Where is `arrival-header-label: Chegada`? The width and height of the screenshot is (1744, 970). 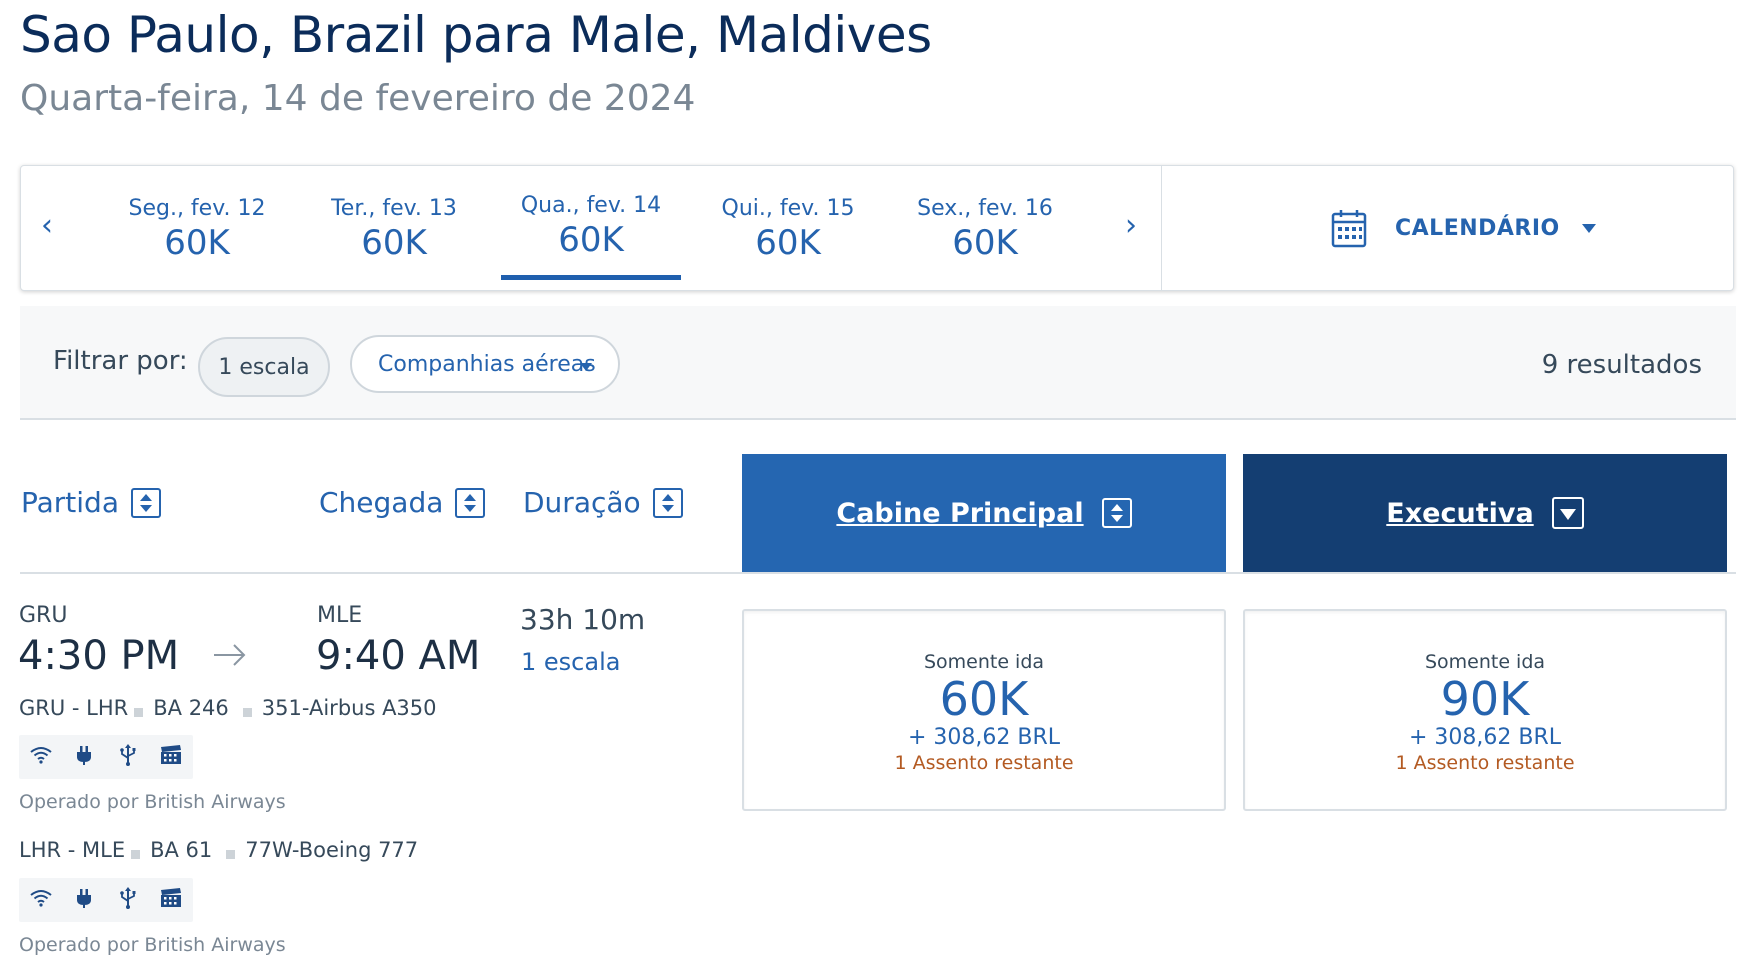 arrival-header-label: Chegada is located at coordinates (381, 502).